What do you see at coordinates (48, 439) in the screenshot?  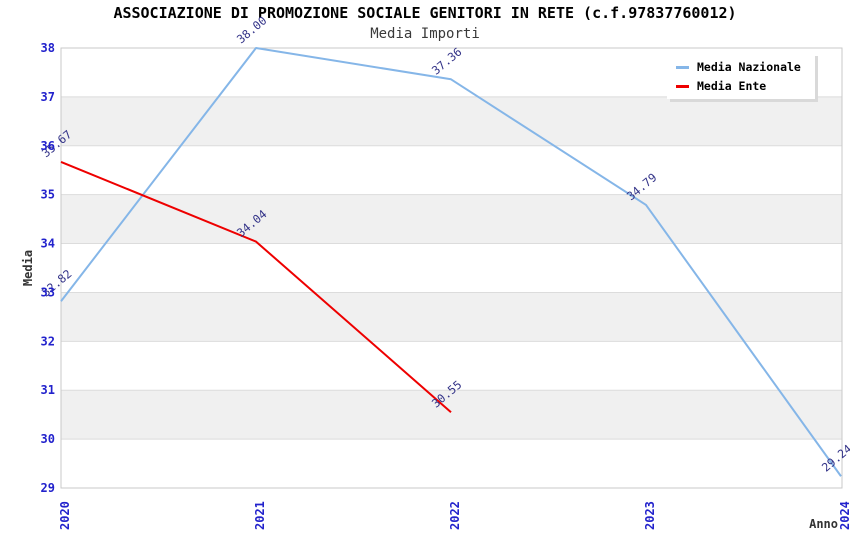 I see `y-tick-label: 30` at bounding box center [48, 439].